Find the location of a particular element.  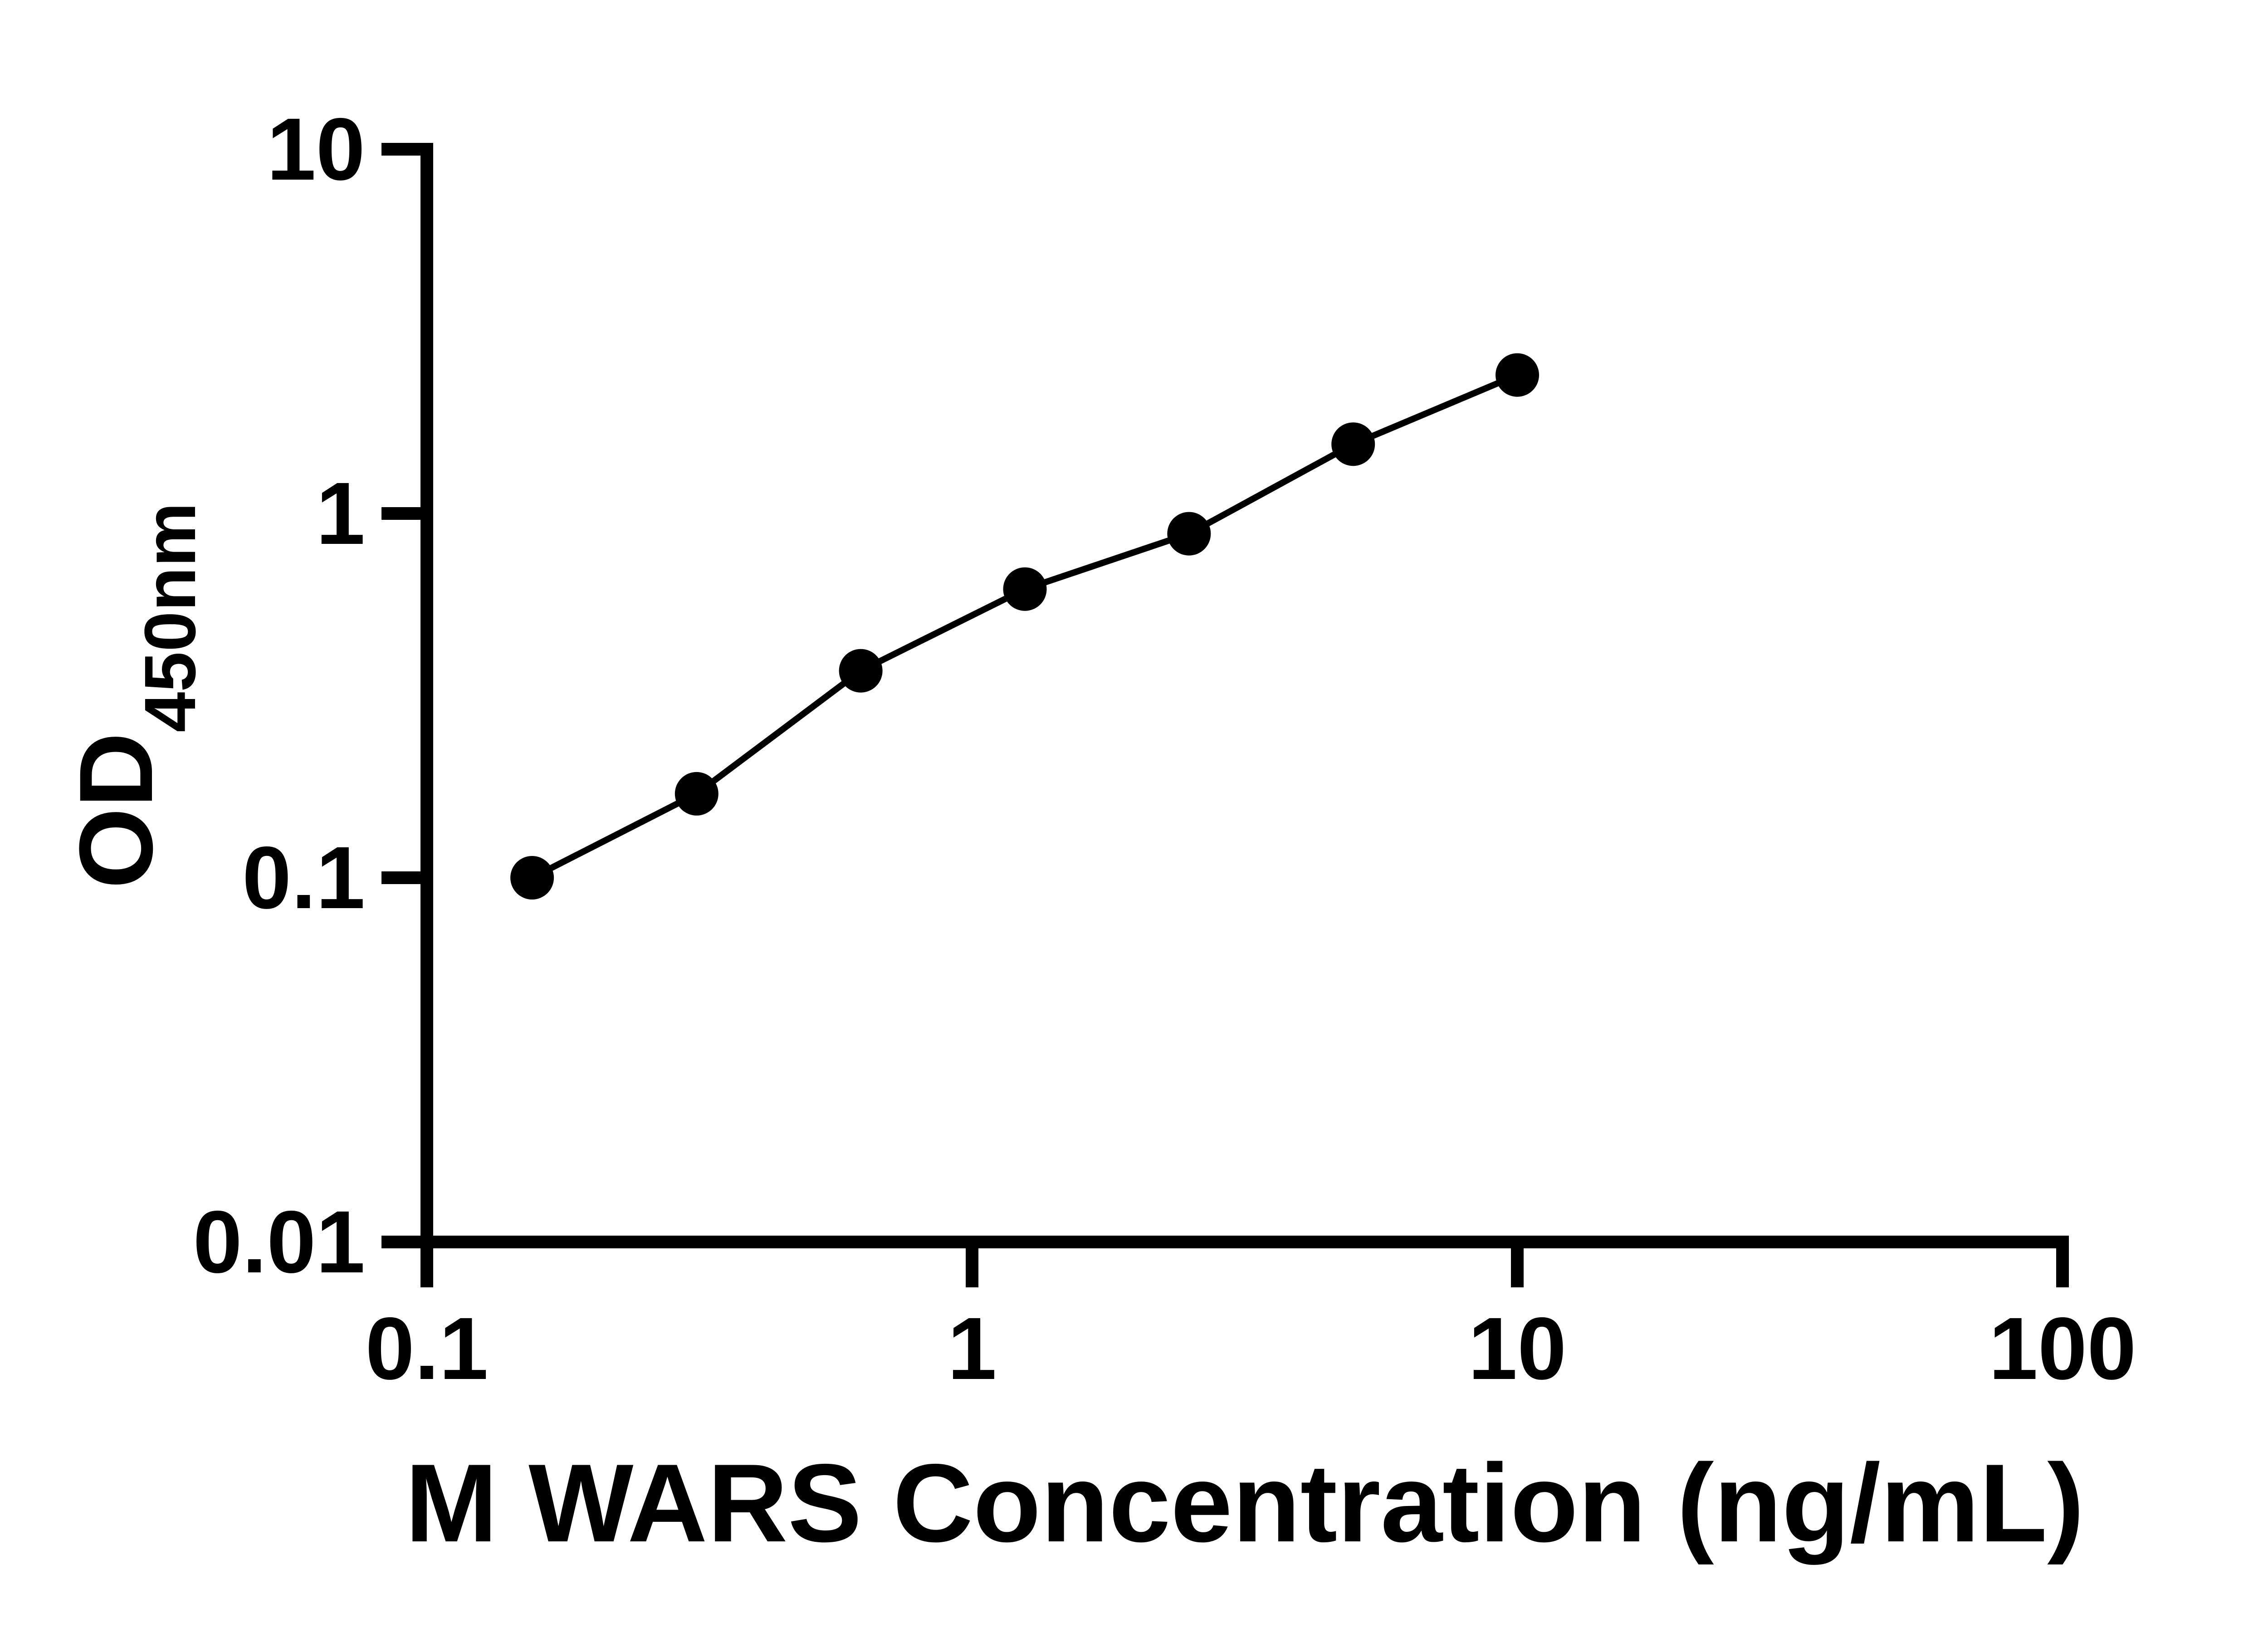

y-axis-title: OD450nm is located at coordinates (134, 696).